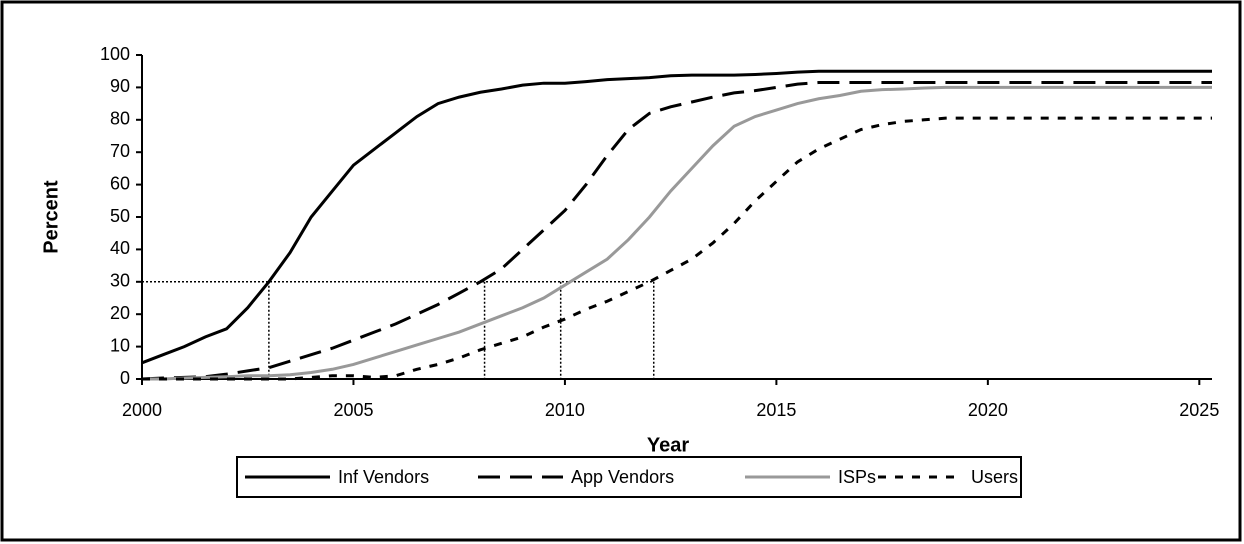 The image size is (1244, 544). Describe the element at coordinates (125, 378) in the screenshot. I see `y-tick-label: 0` at that location.